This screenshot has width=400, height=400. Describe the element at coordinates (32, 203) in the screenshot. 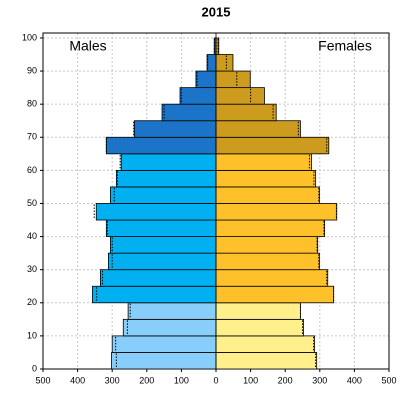

I see `y-tick-label: 50` at that location.